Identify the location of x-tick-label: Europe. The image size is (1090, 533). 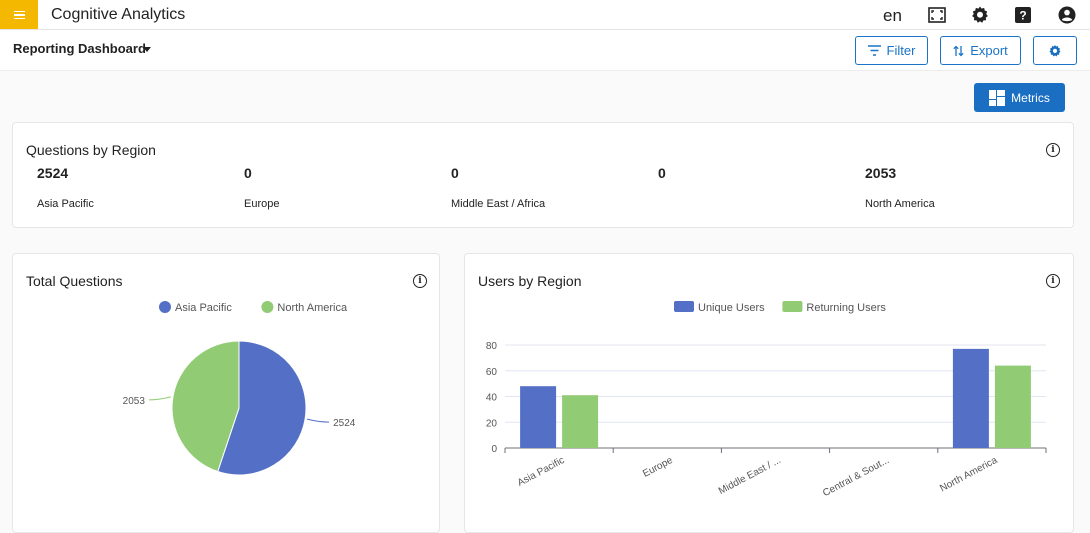
(658, 467).